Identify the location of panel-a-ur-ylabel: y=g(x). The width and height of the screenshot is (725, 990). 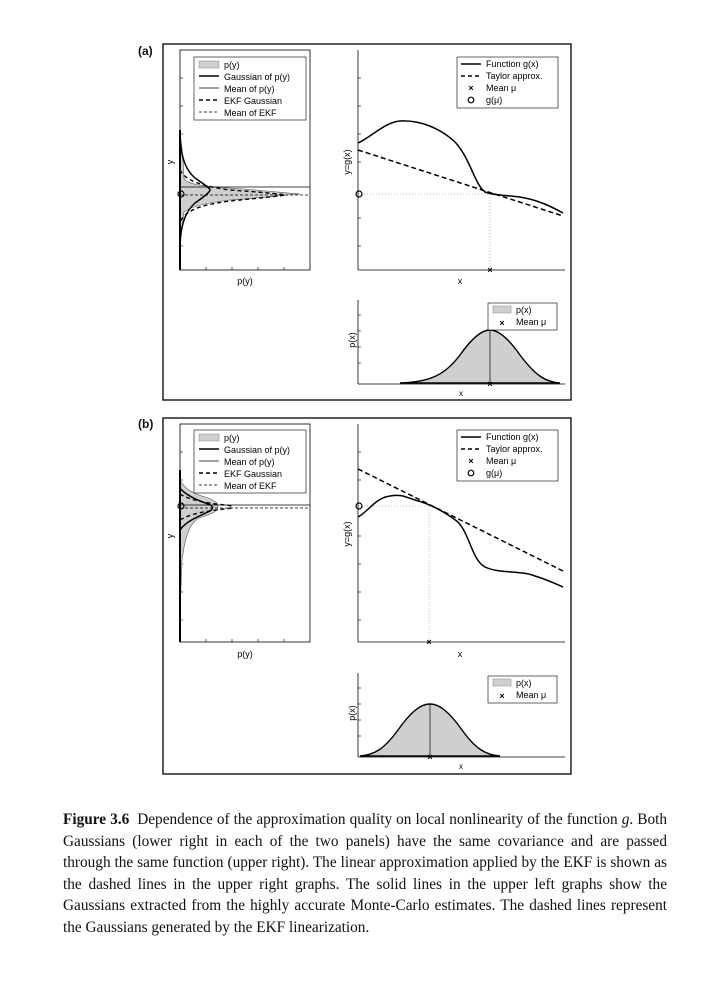
(347, 161).